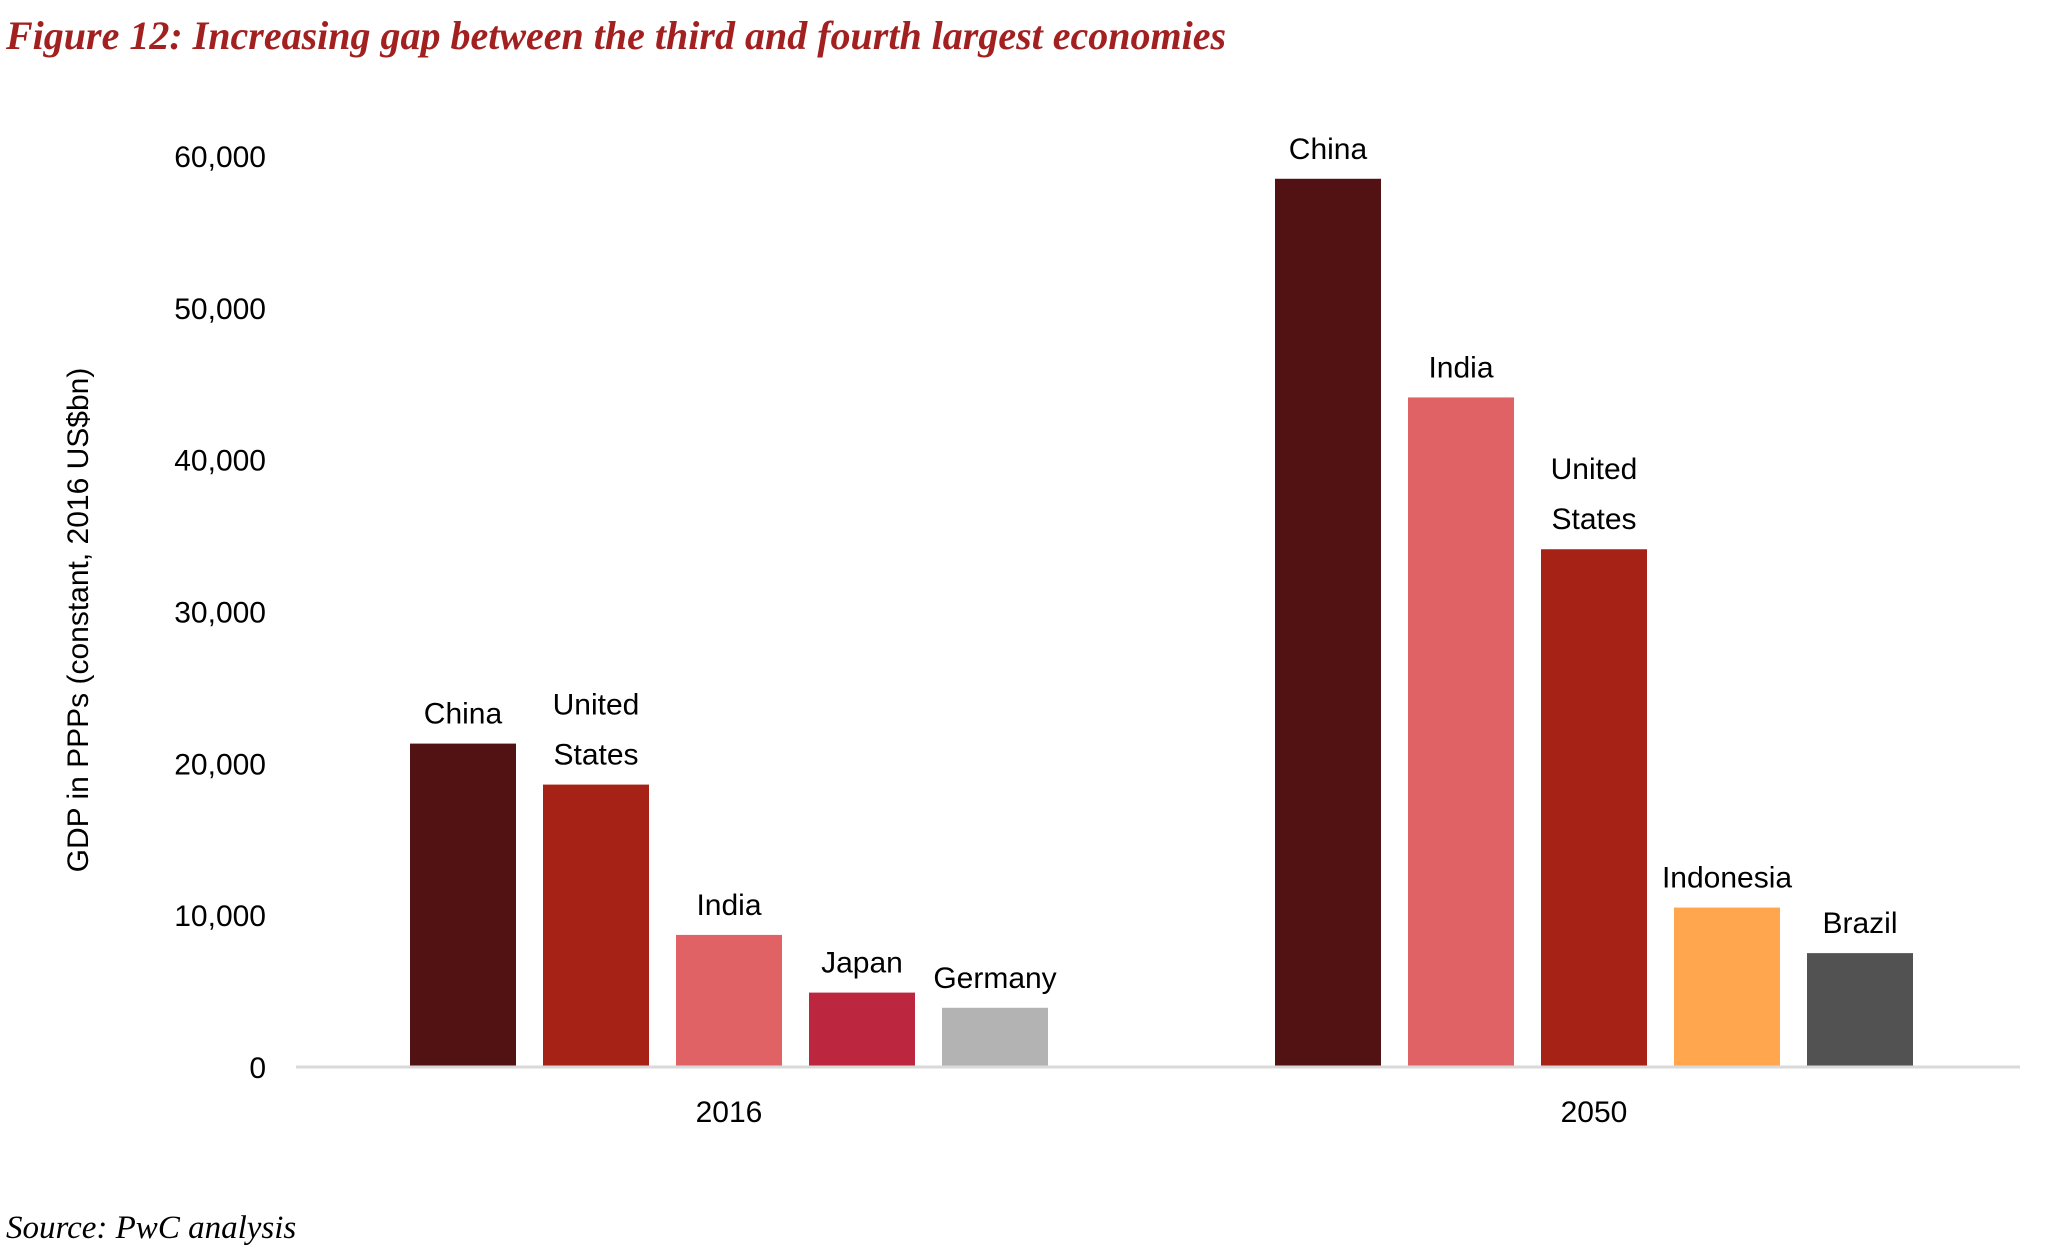 This screenshot has height=1250, width=2052. I want to click on y-axis-title: GDP in PPPs (constant, 2016 US$bn), so click(78, 620).